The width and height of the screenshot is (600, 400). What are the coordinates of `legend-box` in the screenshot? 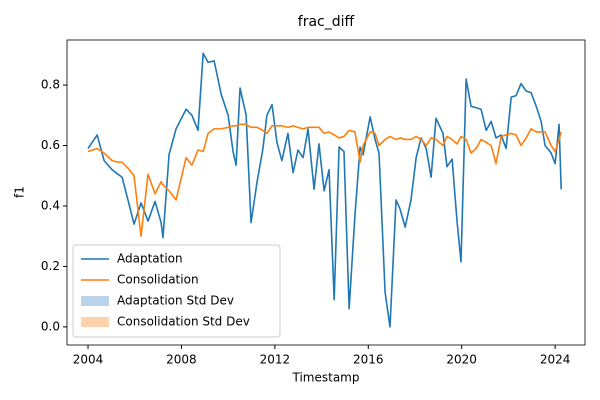 It's located at (176, 291).